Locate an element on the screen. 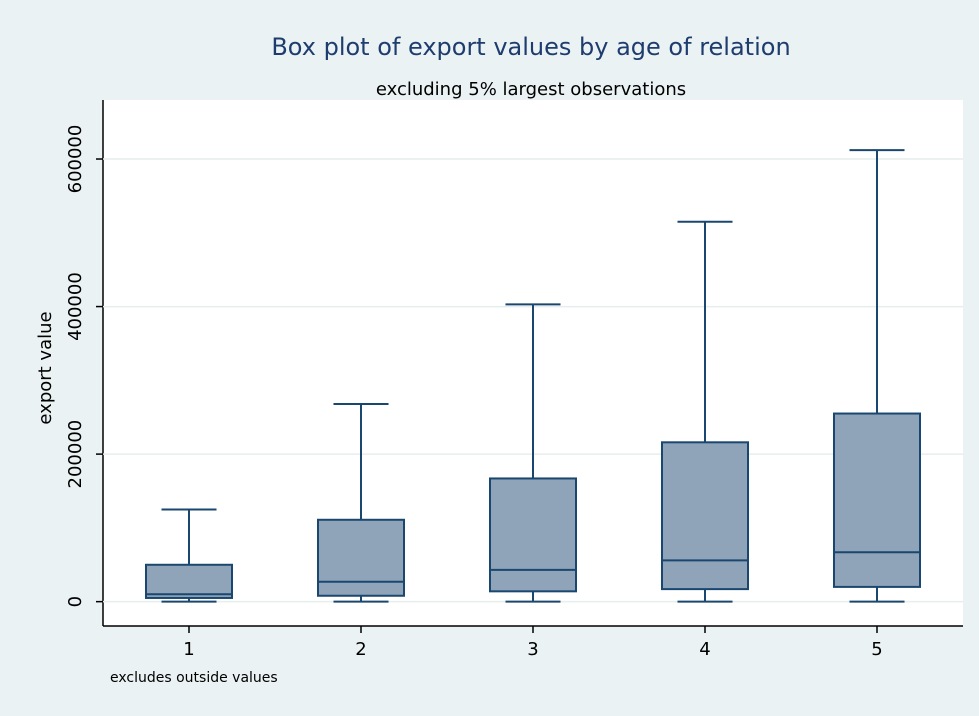 The width and height of the screenshot is (979, 716). note: excludes outside values is located at coordinates (194, 678).